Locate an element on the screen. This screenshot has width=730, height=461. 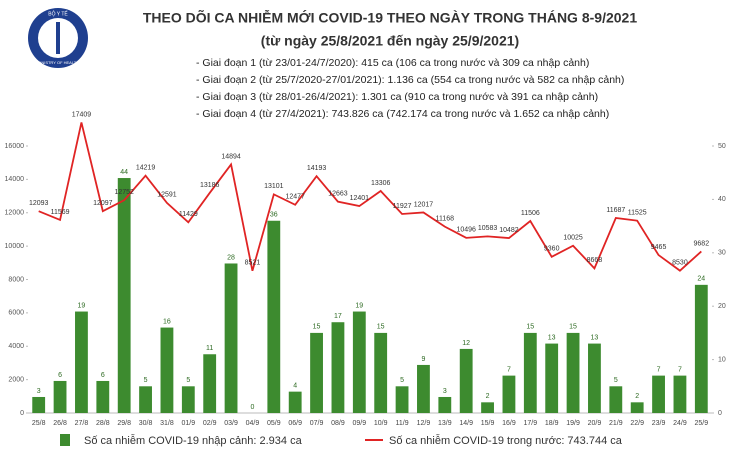
x-tick-label: 14/9 is located at coordinates (466, 423).